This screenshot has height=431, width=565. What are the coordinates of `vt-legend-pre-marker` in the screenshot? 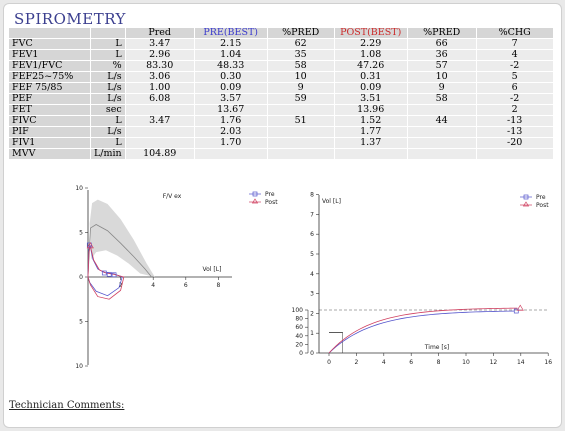 It's located at (526, 197).